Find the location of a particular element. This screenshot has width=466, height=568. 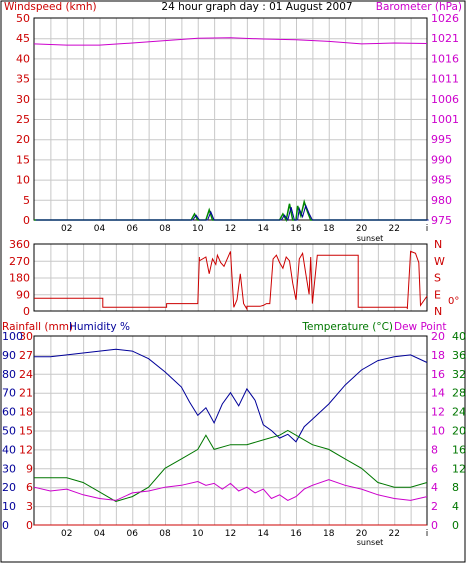

wind-ytick-15: 15 is located at coordinates (23, 159).